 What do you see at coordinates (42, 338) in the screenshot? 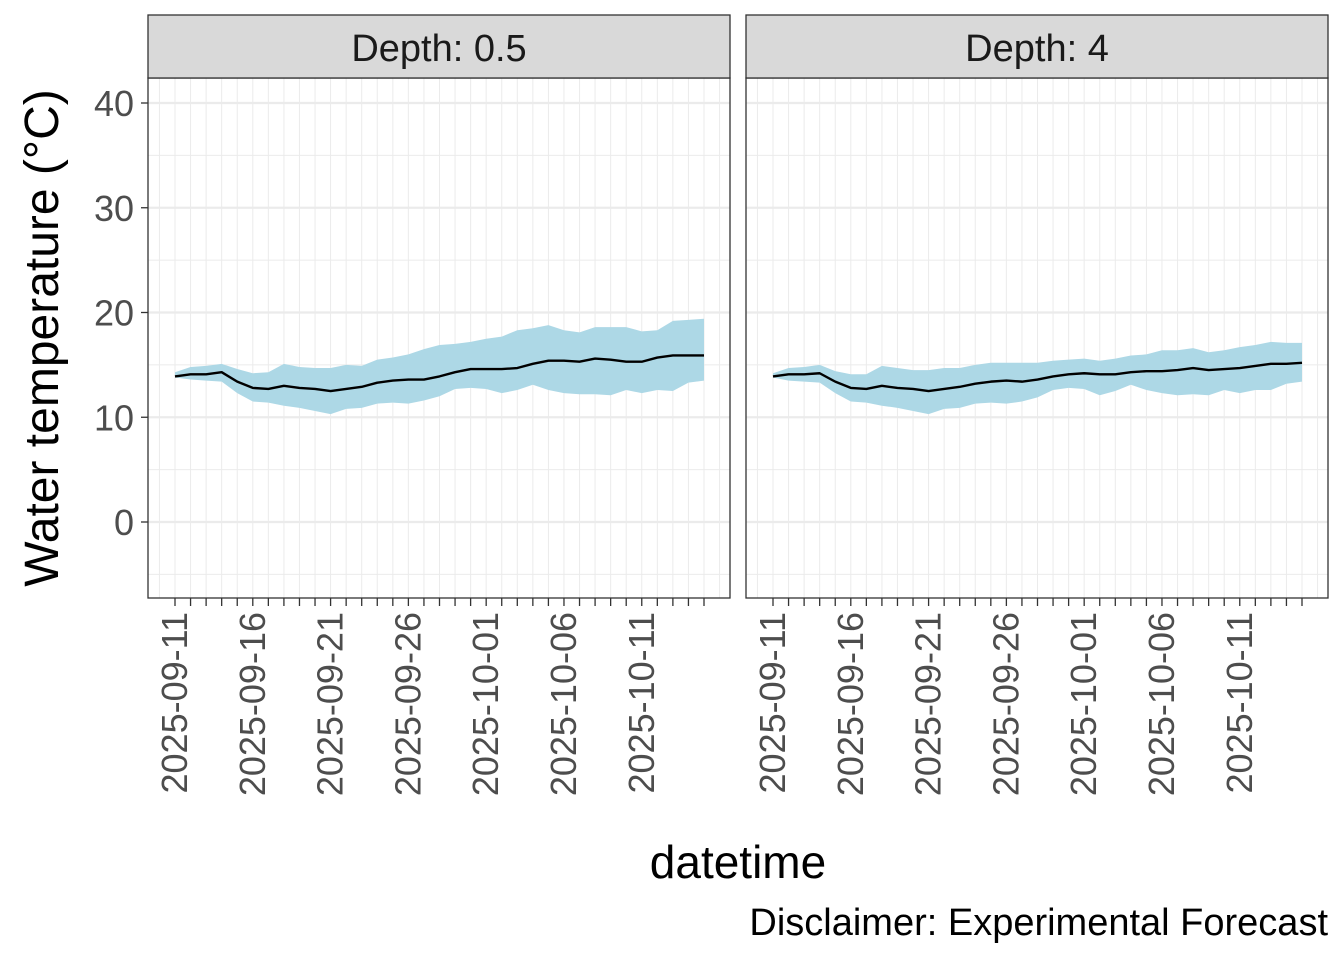
I see `y-axis-title: Water temperature (°C)` at bounding box center [42, 338].